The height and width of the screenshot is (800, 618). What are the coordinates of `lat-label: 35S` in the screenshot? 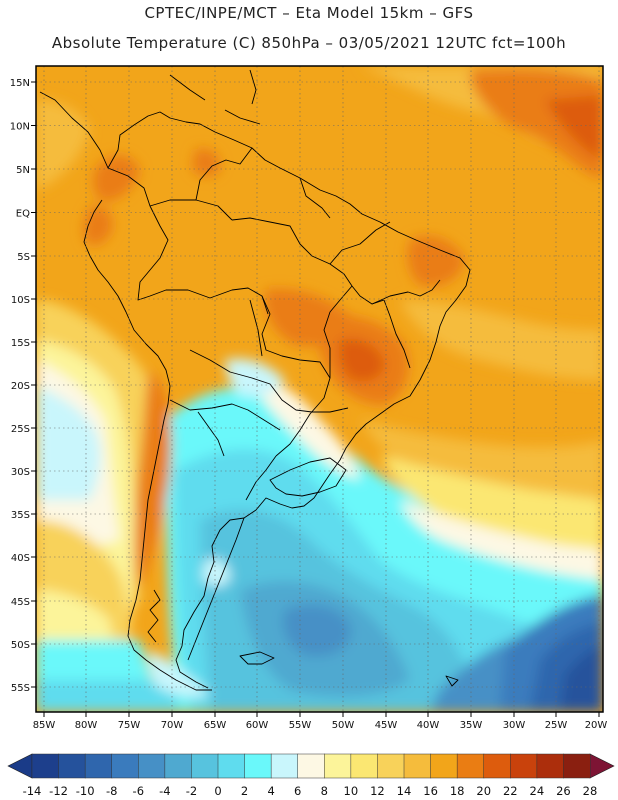 It's located at (20, 515).